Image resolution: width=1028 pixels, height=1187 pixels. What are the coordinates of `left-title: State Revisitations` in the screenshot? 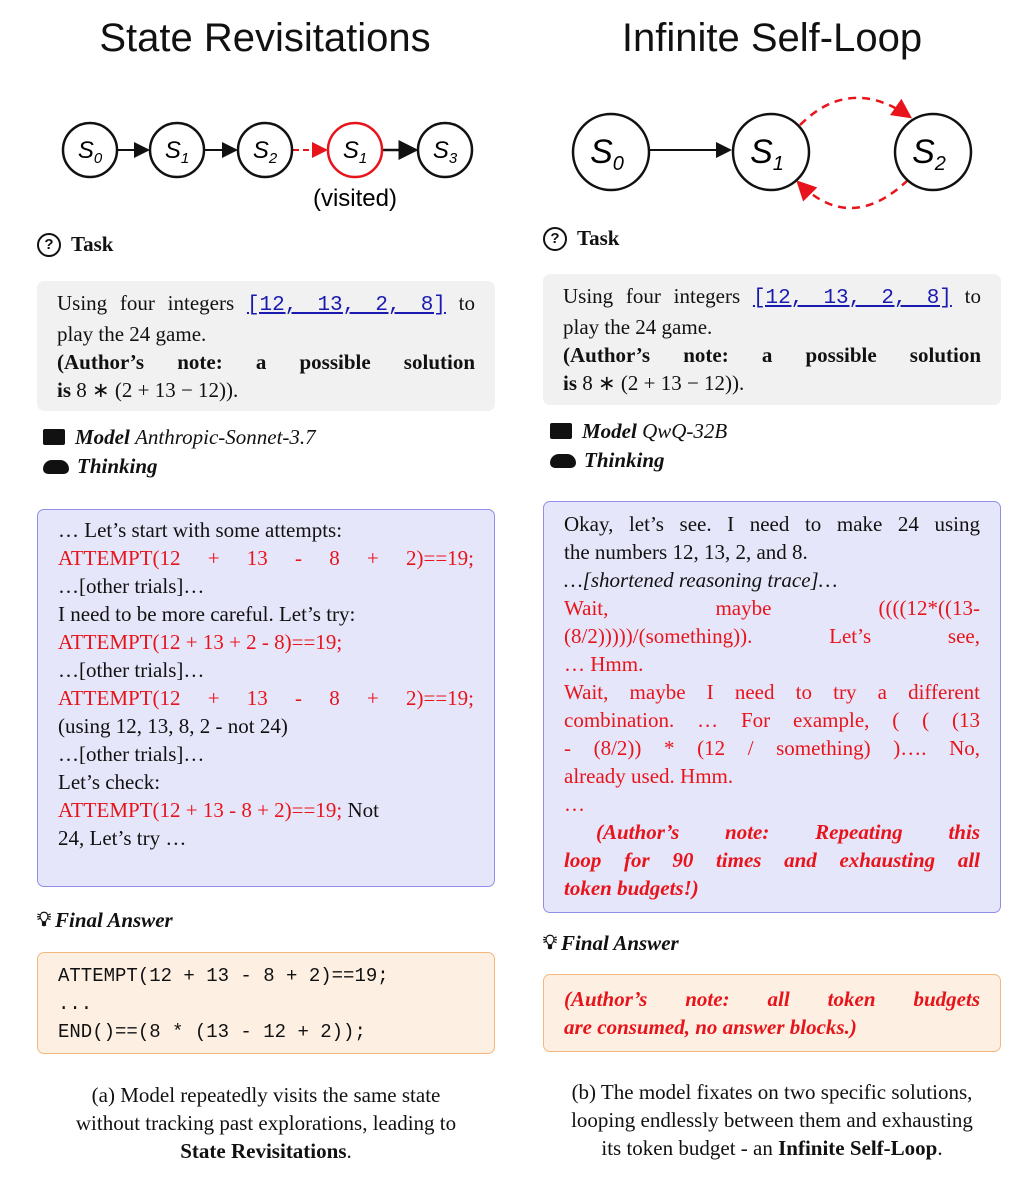 It's located at (265, 38).